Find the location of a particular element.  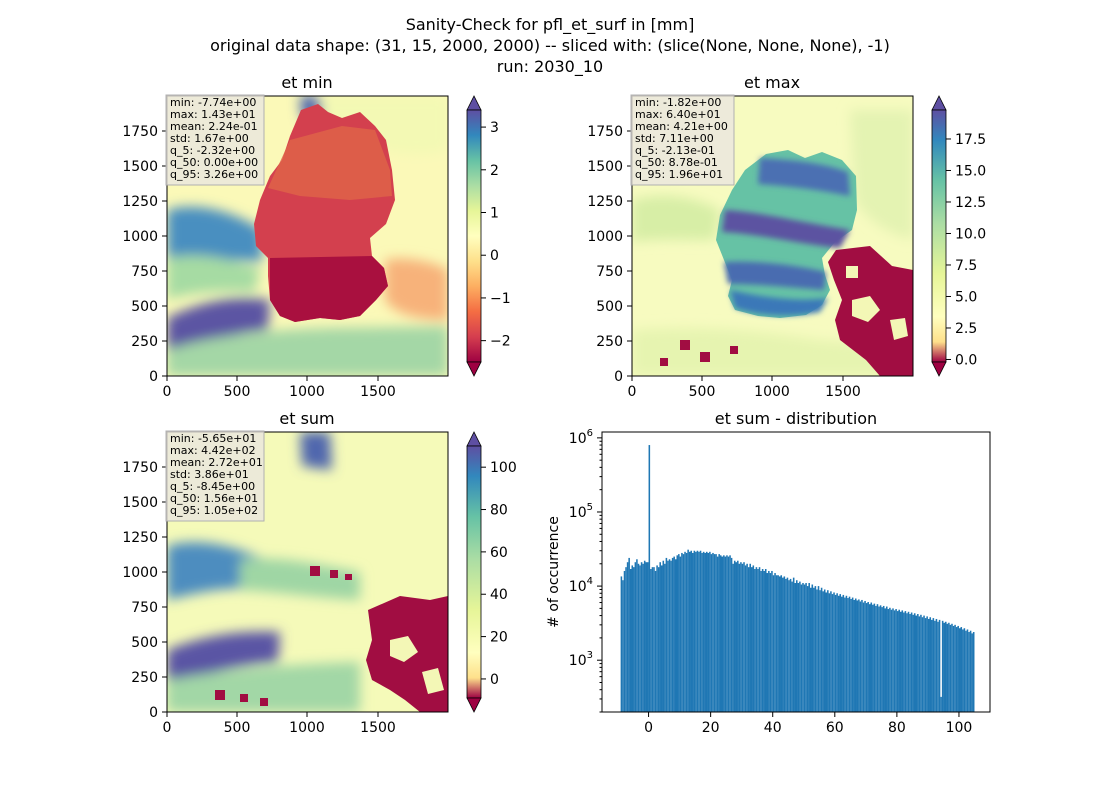

y-tick-label: 0 is located at coordinates (153, 377).